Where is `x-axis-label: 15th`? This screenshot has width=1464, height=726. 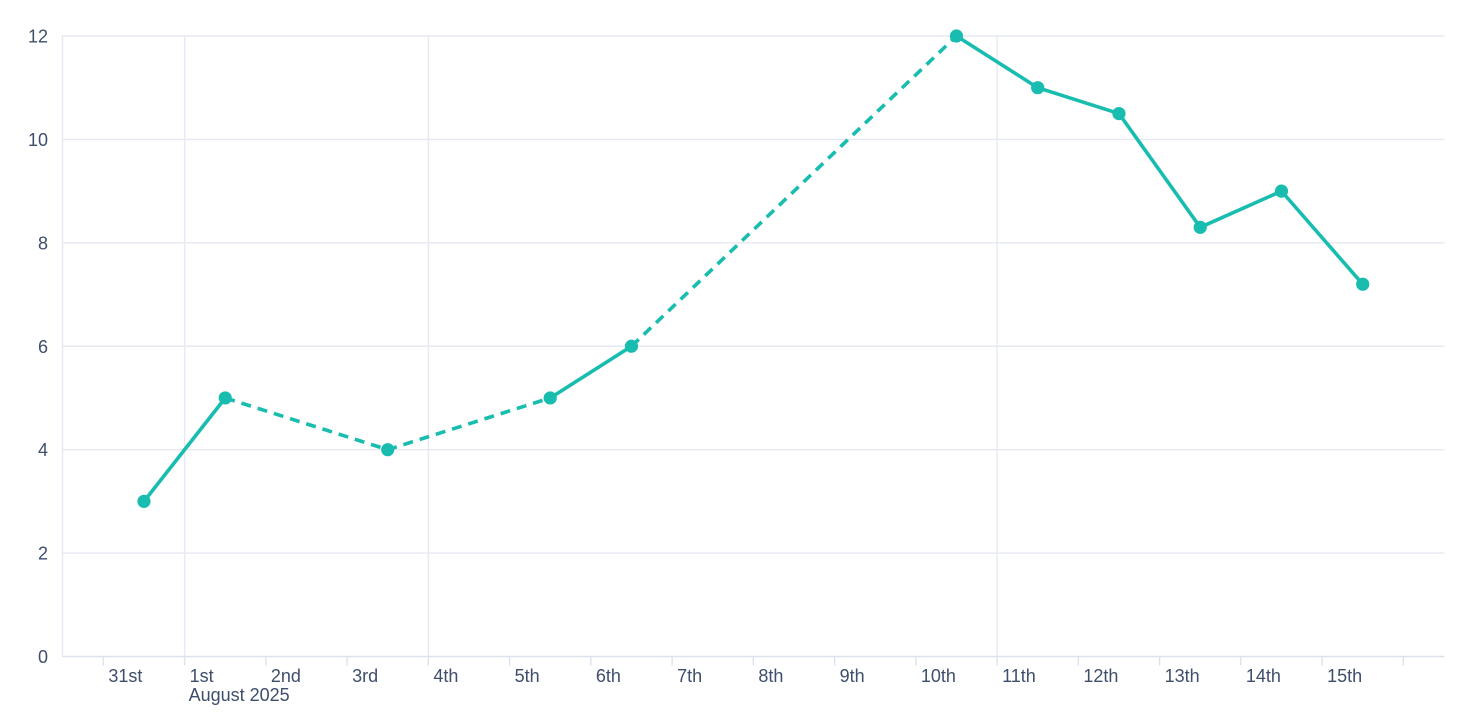 x-axis-label: 15th is located at coordinates (1344, 676).